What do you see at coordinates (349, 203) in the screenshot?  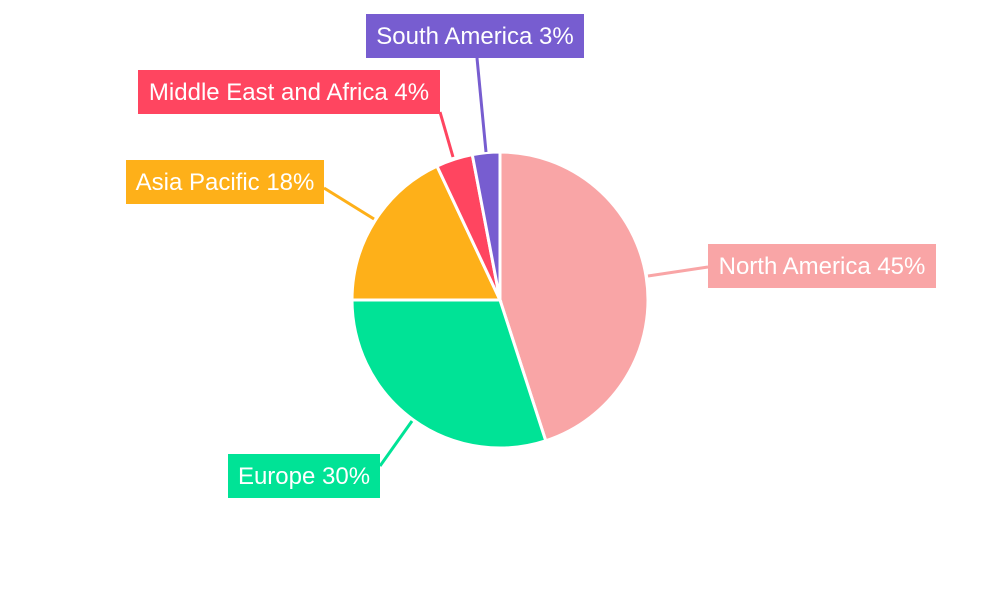 I see `leader-line-asia-pacific` at bounding box center [349, 203].